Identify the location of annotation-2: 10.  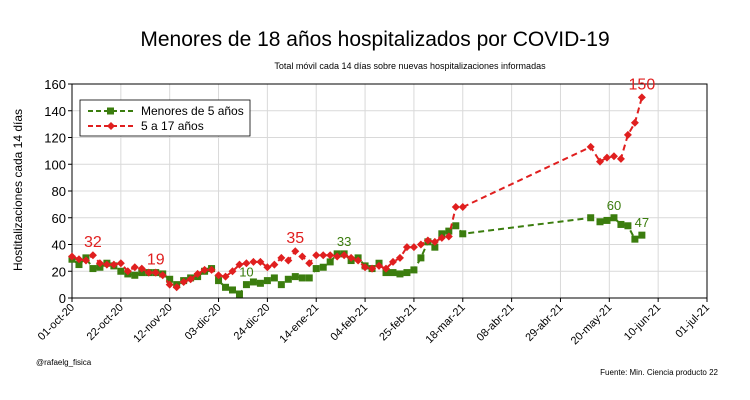
(246, 272).